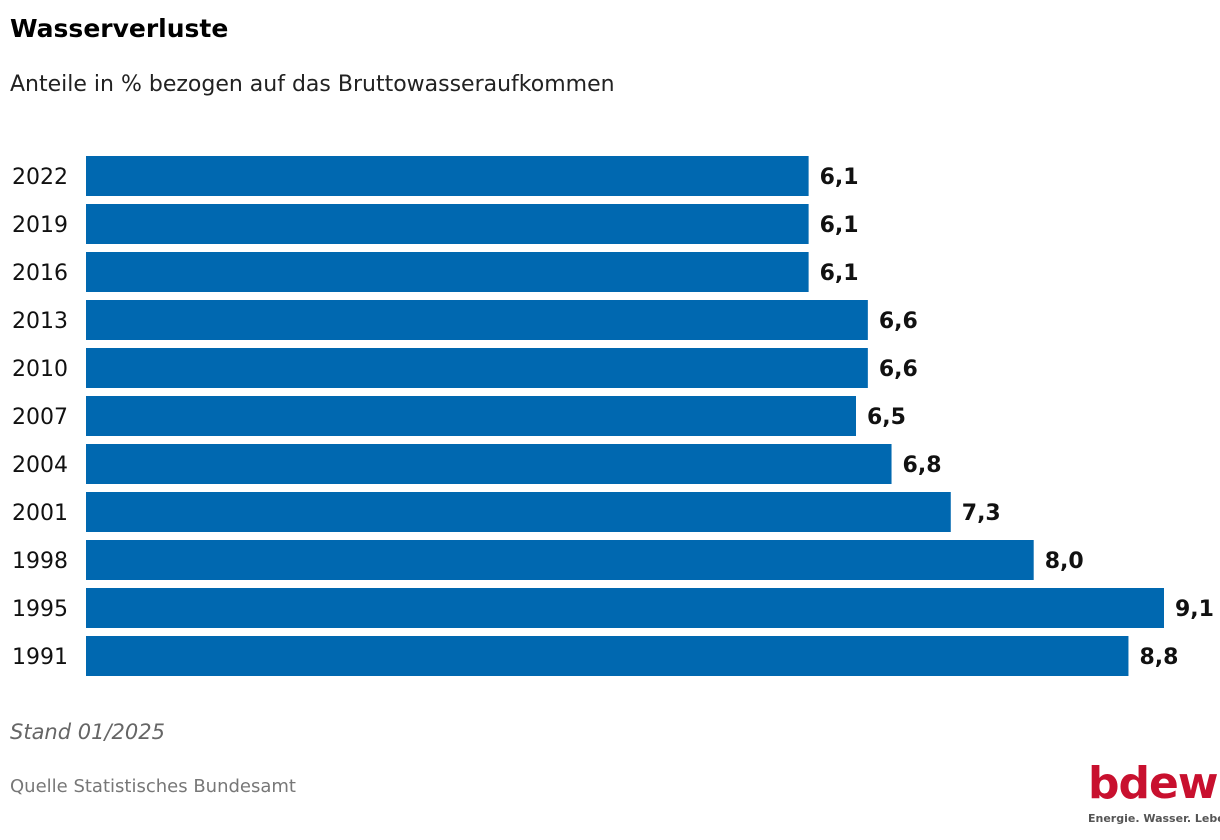 The image size is (1220, 840). I want to click on category-label: 2004, so click(40, 465).